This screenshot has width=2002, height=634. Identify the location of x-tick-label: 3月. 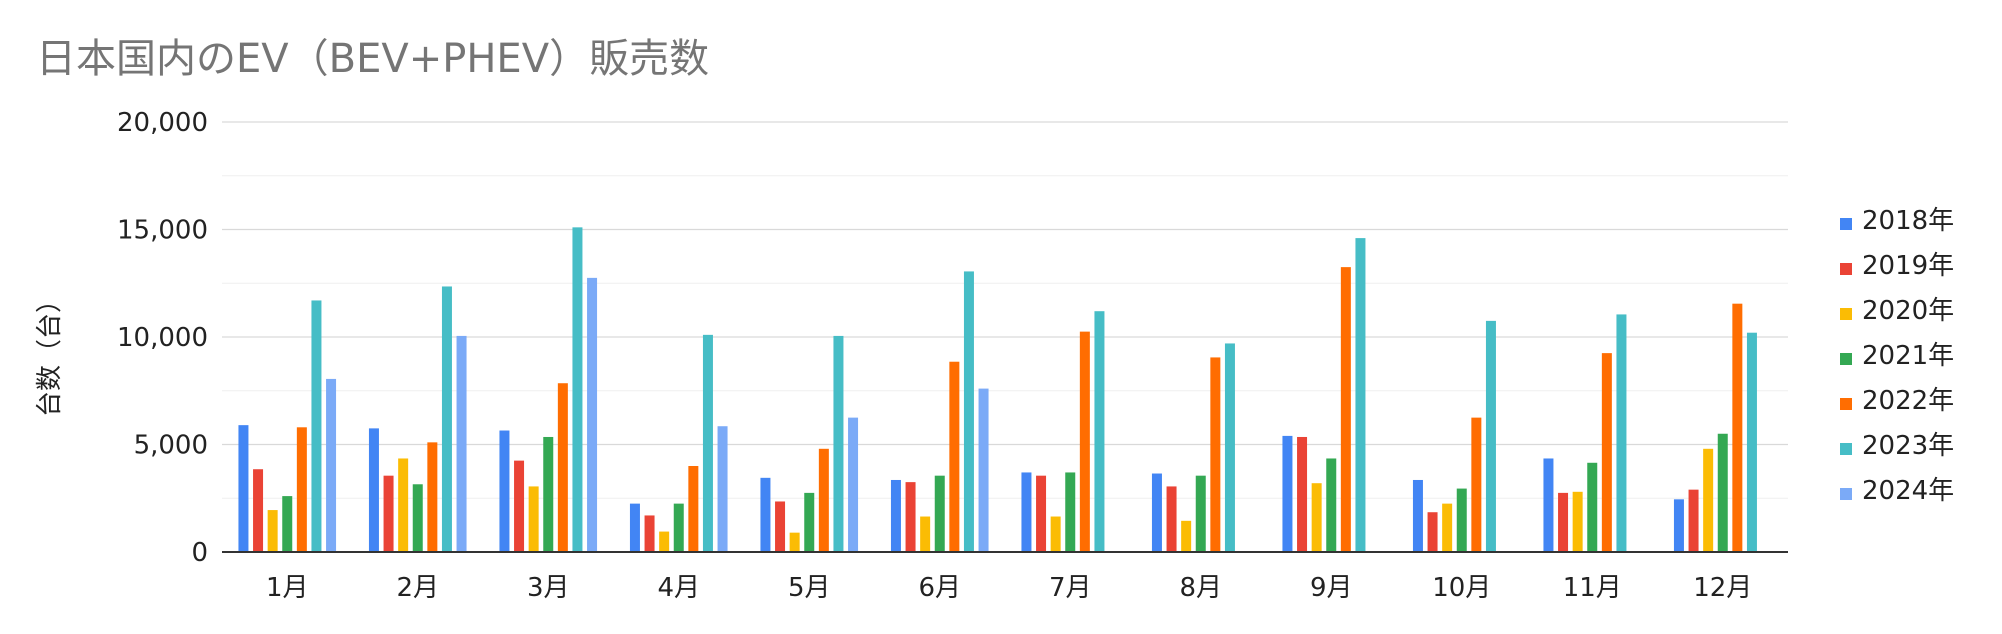
(548, 588).